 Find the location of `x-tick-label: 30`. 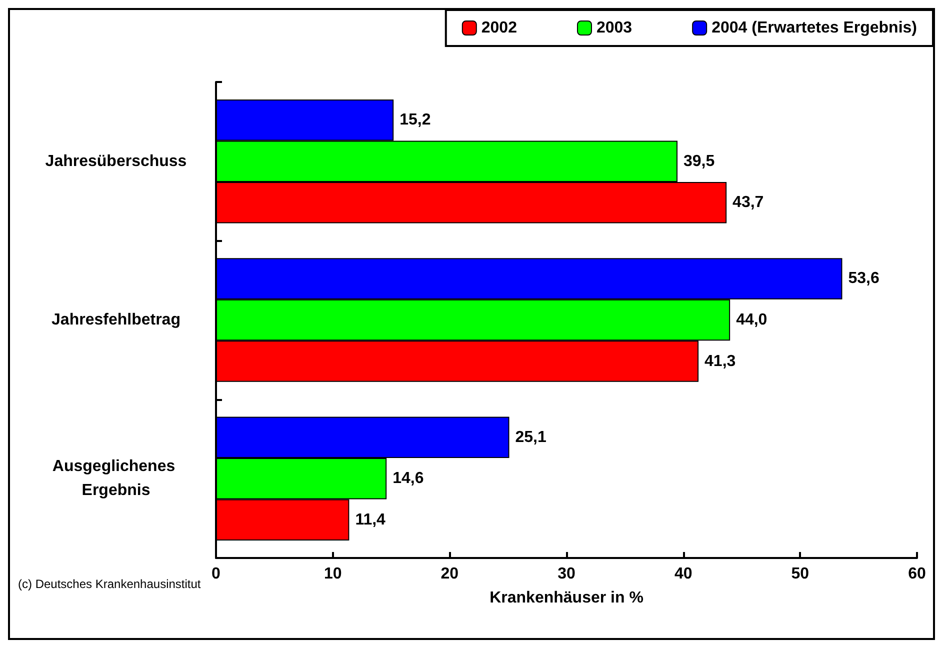

x-tick-label: 30 is located at coordinates (567, 574).